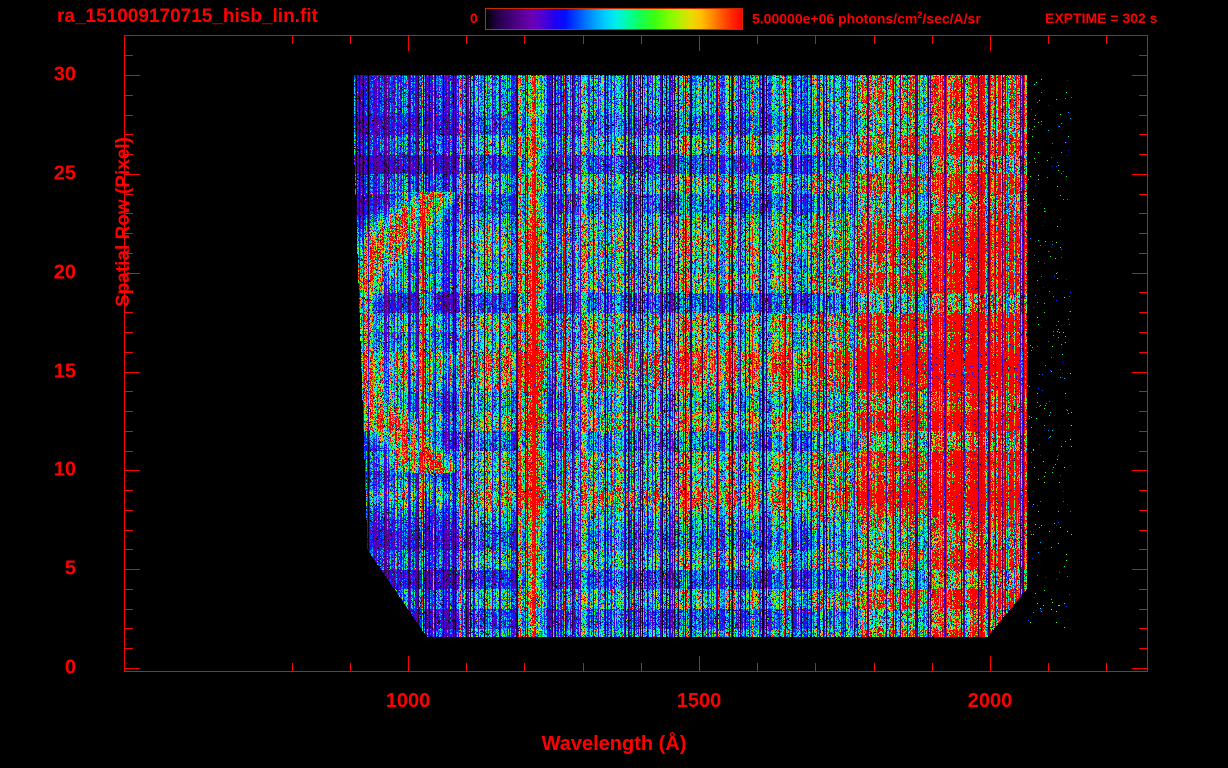  Describe the element at coordinates (64, 74) in the screenshot. I see `y-axis-tick-label: 30` at that location.